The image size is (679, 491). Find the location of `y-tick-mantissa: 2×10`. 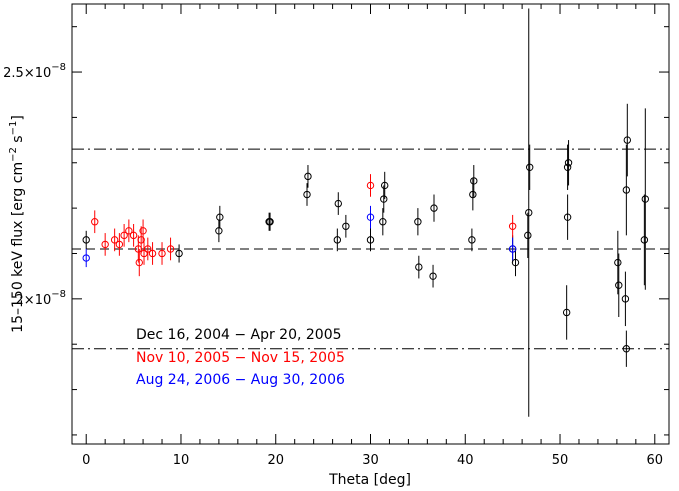

y-tick-mantissa: 2×10 is located at coordinates (34, 300).